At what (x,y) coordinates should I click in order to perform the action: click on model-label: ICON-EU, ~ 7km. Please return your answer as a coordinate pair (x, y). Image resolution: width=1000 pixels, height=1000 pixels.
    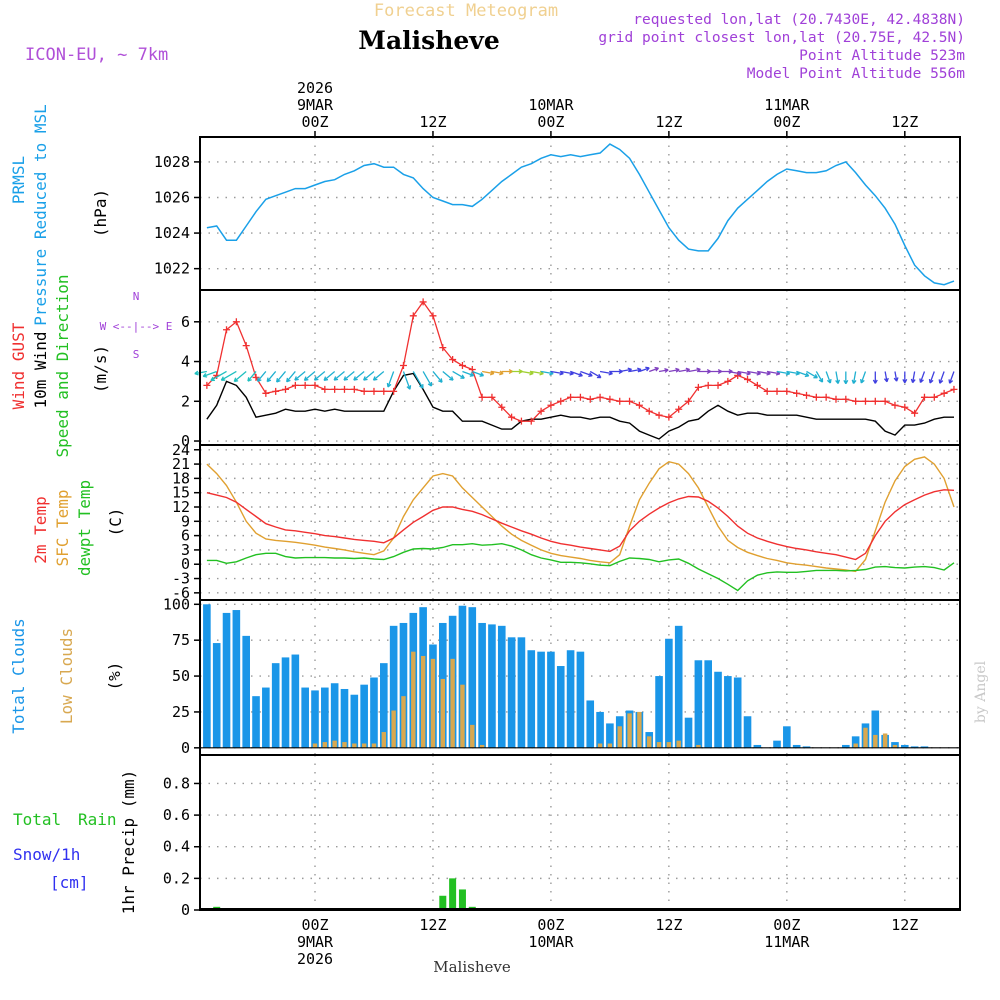
    Looking at the image, I should click on (96, 55).